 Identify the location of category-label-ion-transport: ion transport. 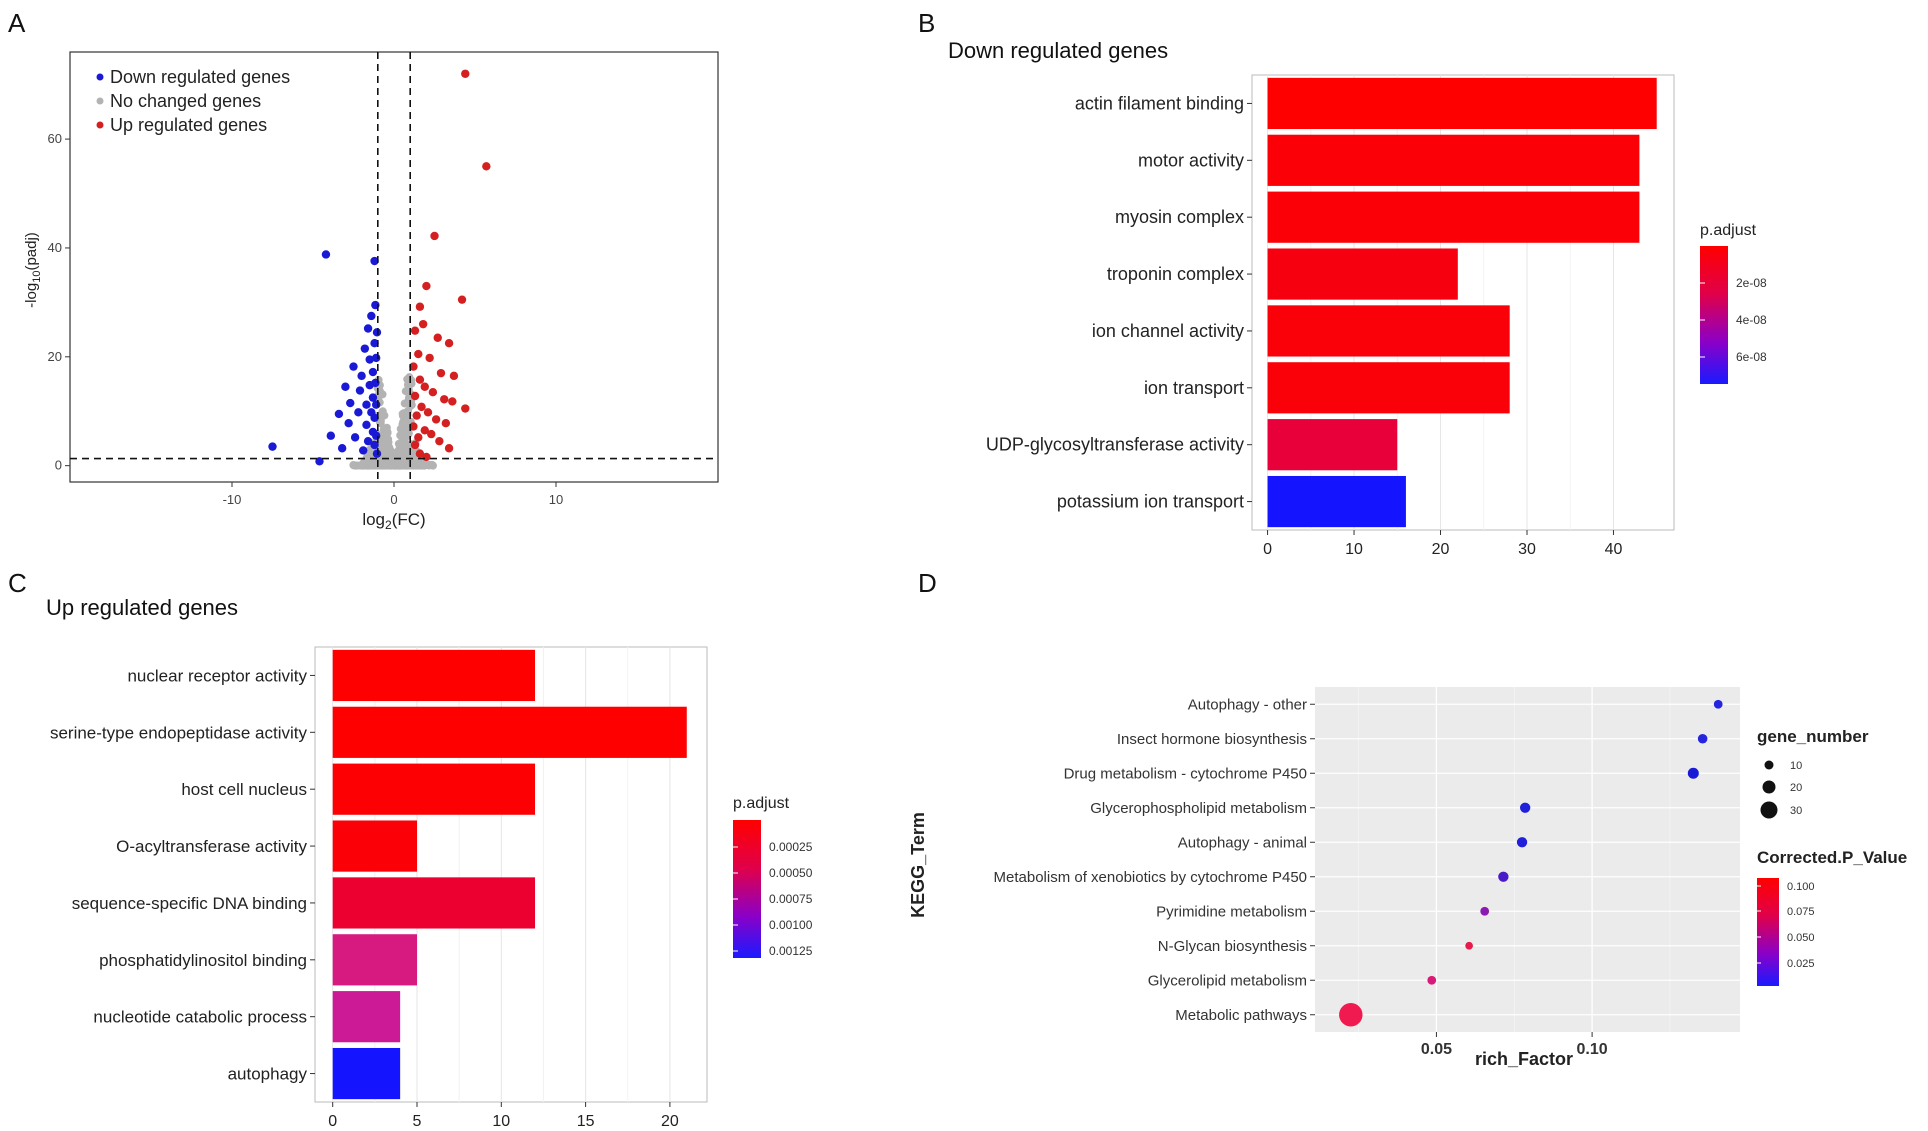
(1194, 388).